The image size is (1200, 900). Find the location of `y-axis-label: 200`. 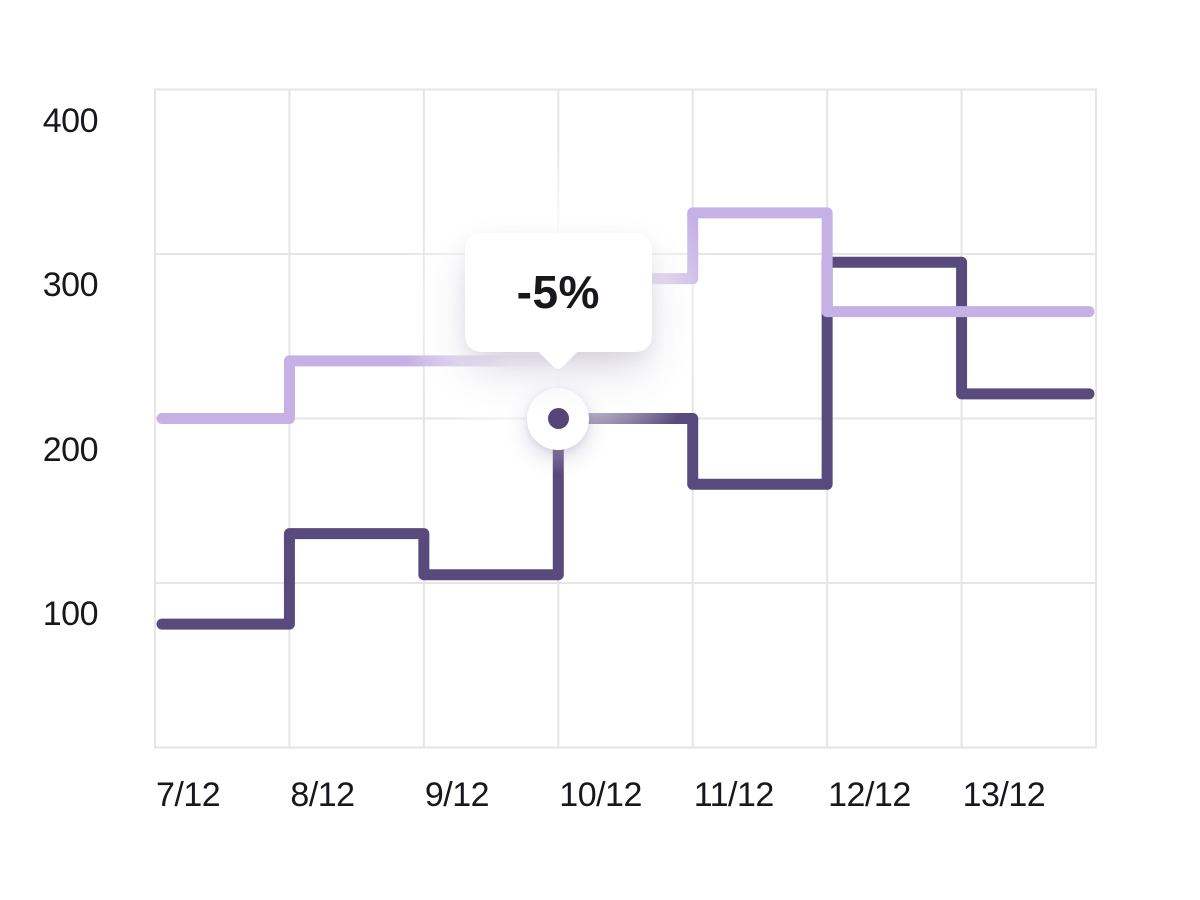

y-axis-label: 200 is located at coordinates (70, 449).